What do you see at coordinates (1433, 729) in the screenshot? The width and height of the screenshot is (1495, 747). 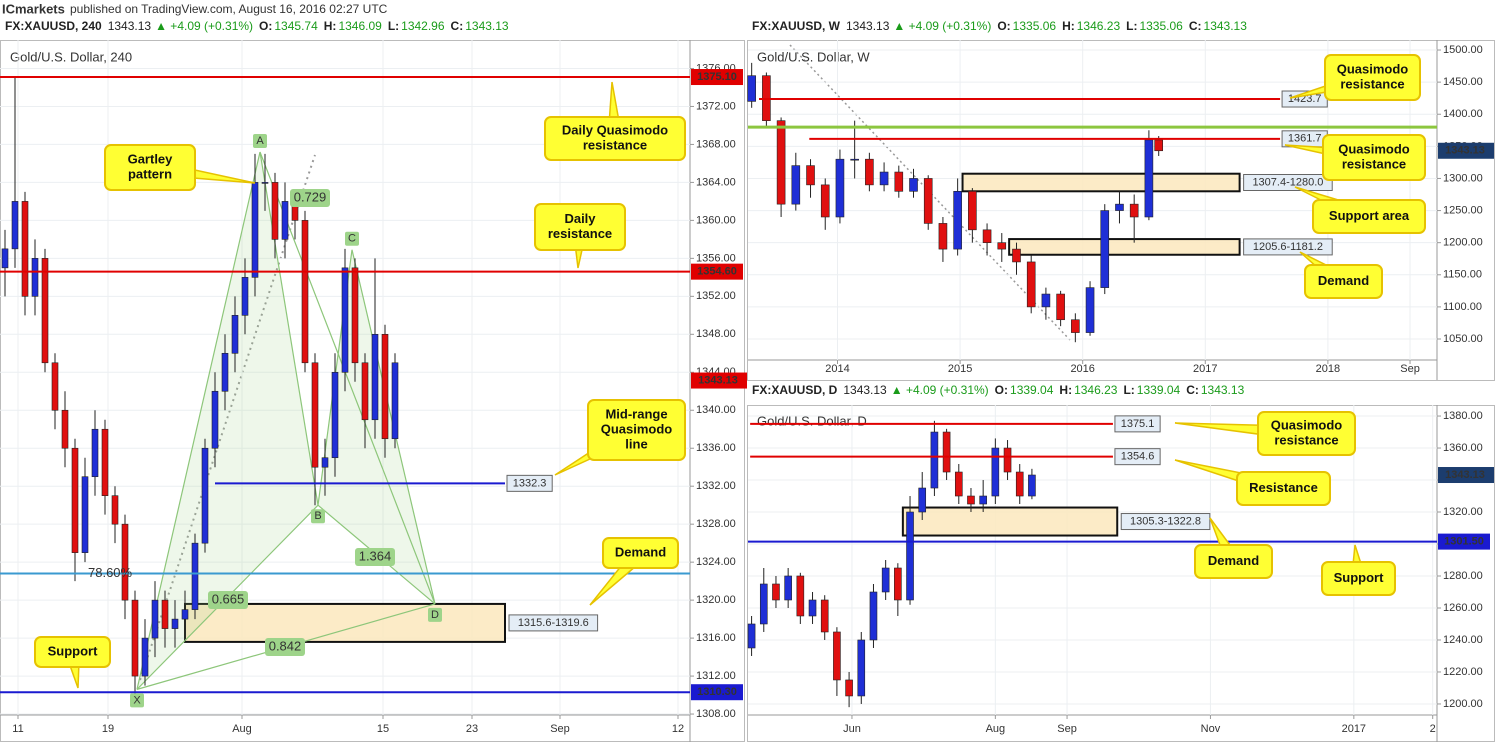 I see `x-tick-label: 2` at bounding box center [1433, 729].